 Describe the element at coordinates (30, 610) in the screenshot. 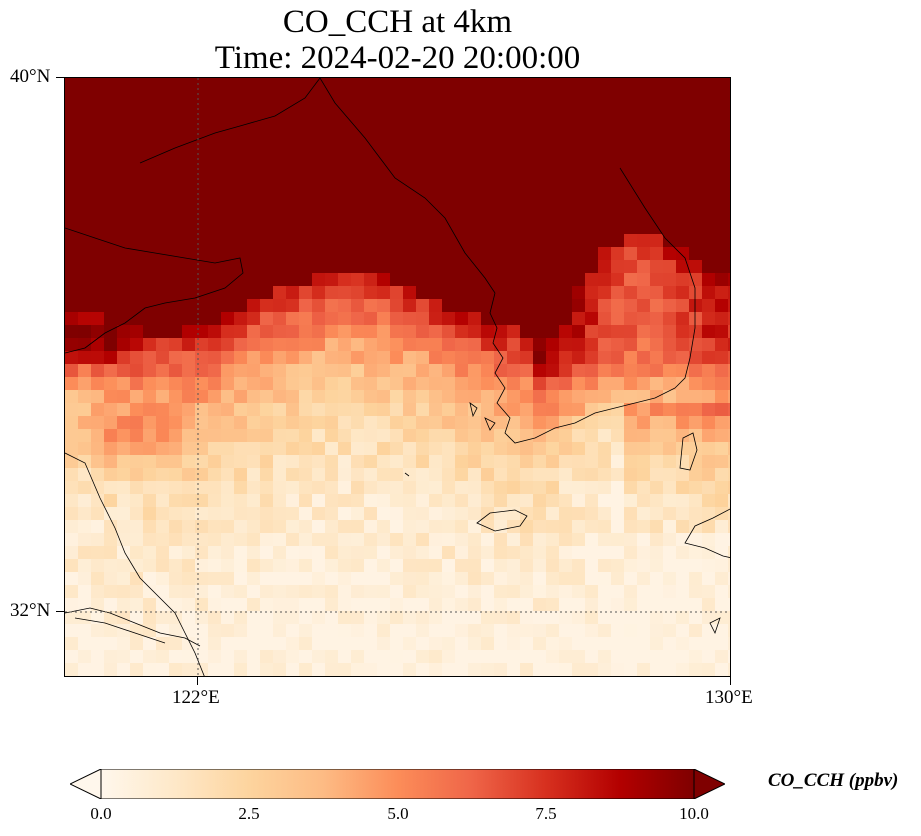

I see `lat-tick-32n: 32°N` at that location.